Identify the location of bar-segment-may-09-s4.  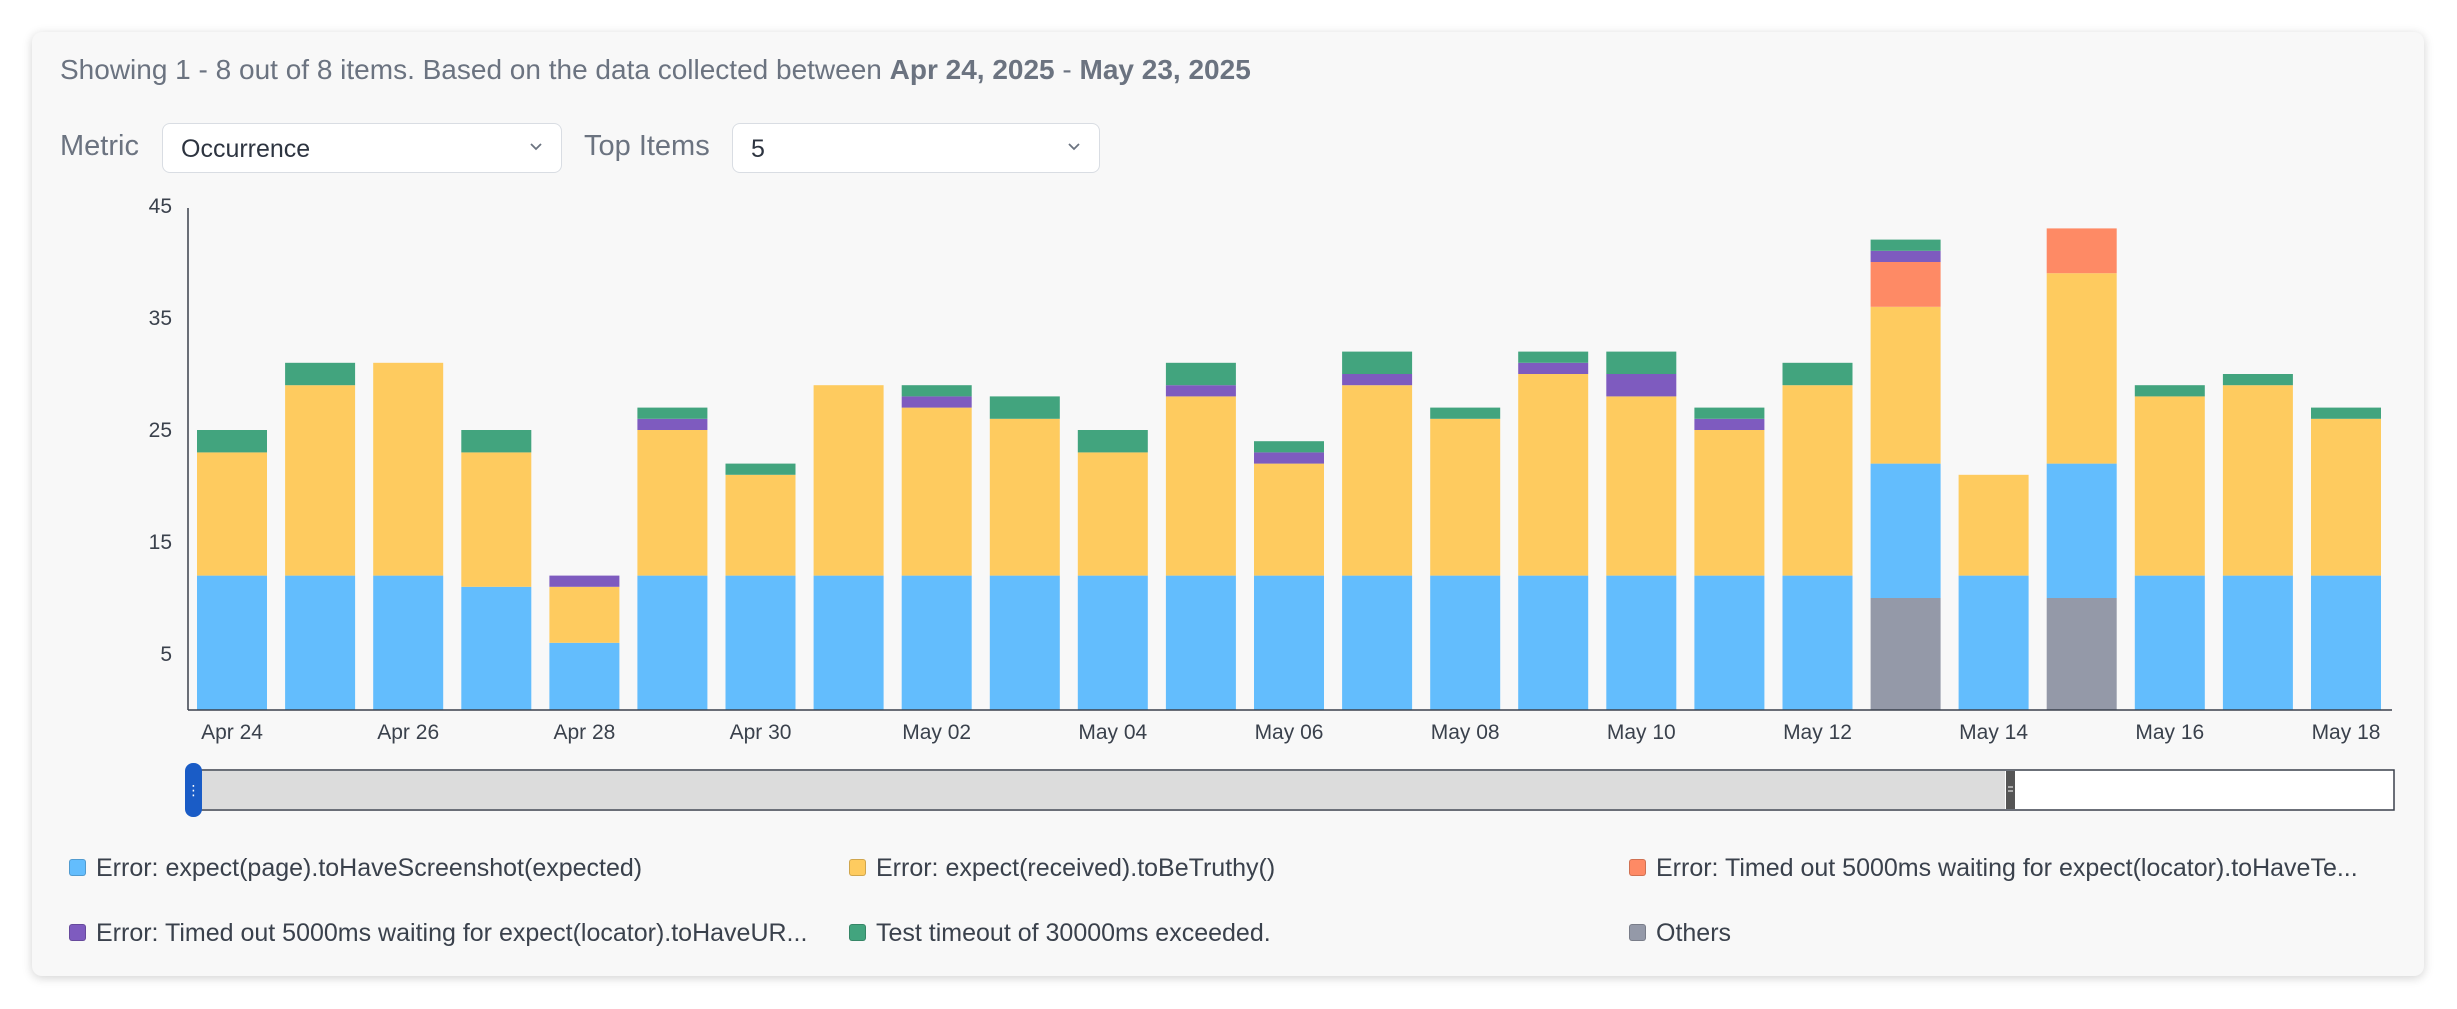
(1553, 368).